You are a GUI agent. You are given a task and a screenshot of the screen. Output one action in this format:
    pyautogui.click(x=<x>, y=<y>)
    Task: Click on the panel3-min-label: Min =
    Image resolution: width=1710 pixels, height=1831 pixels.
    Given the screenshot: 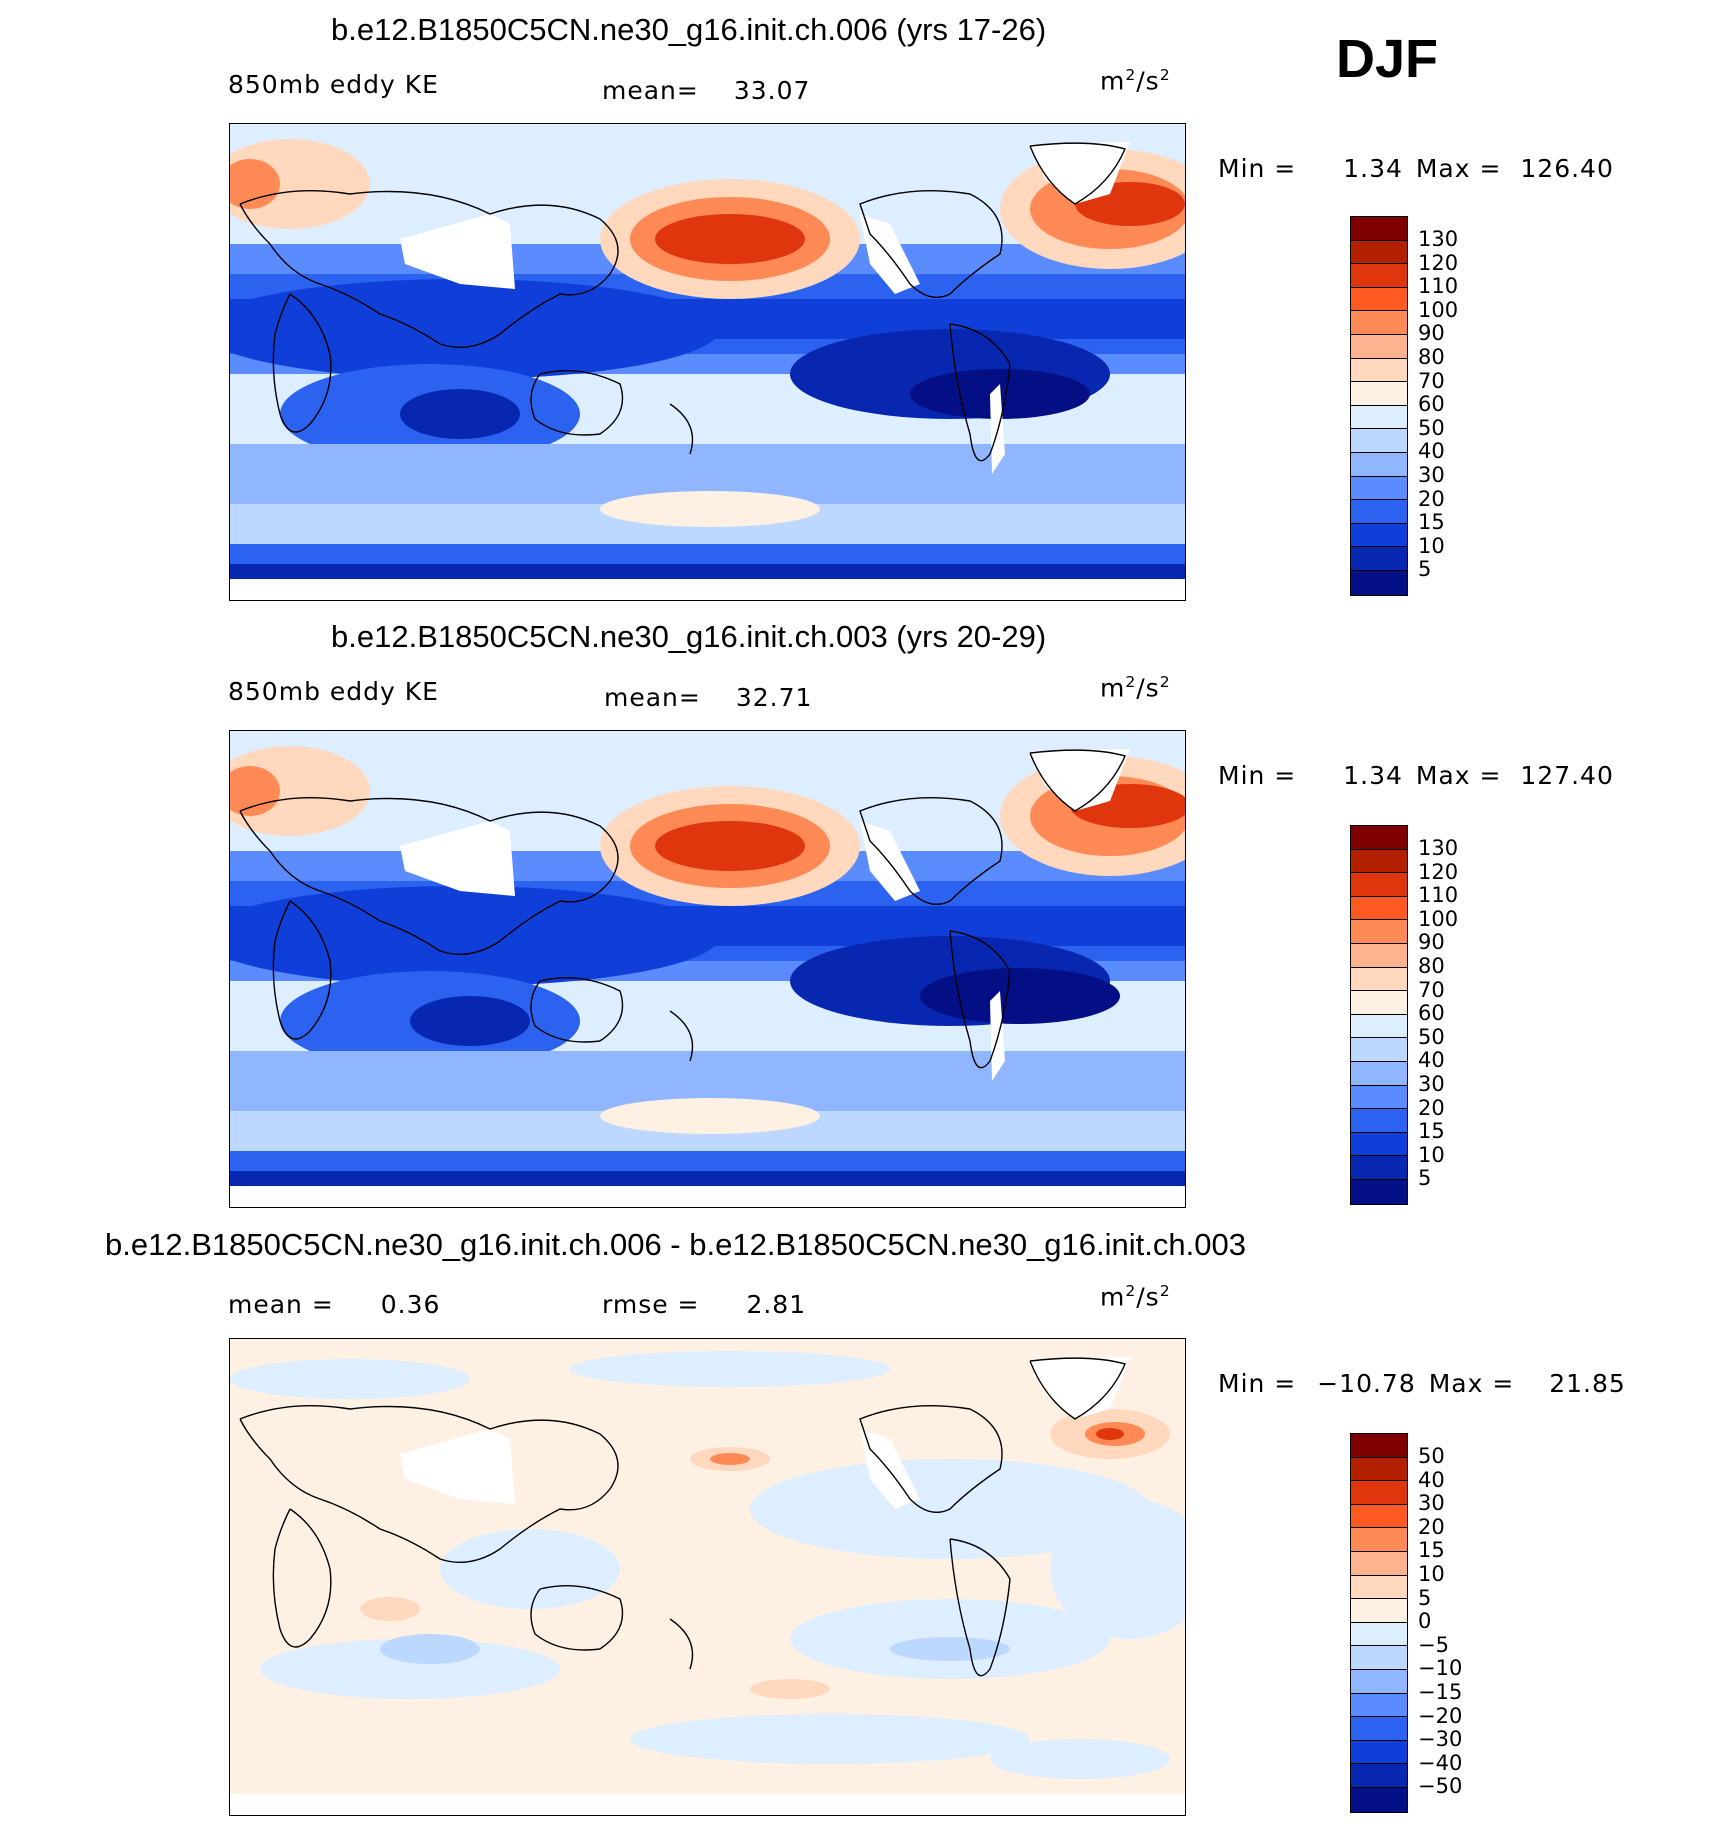 What is the action you would take?
    pyautogui.click(x=1257, y=1383)
    